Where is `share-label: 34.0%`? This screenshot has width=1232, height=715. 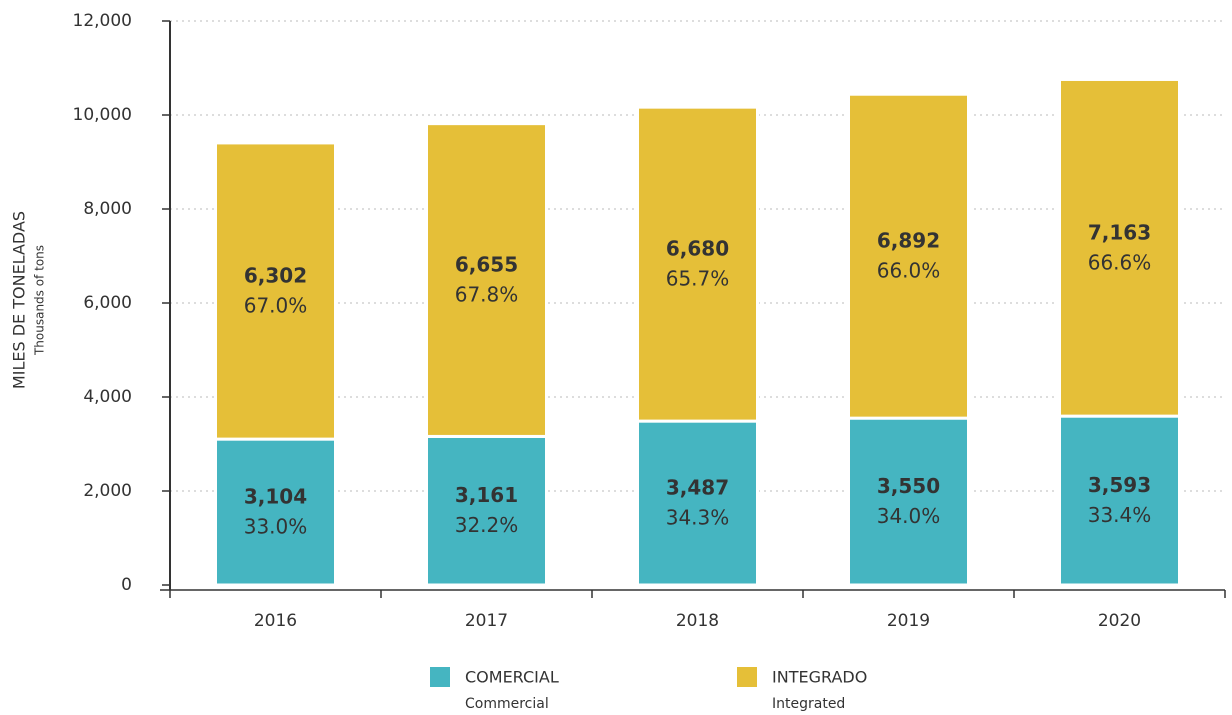 share-label: 34.0% is located at coordinates (909, 516).